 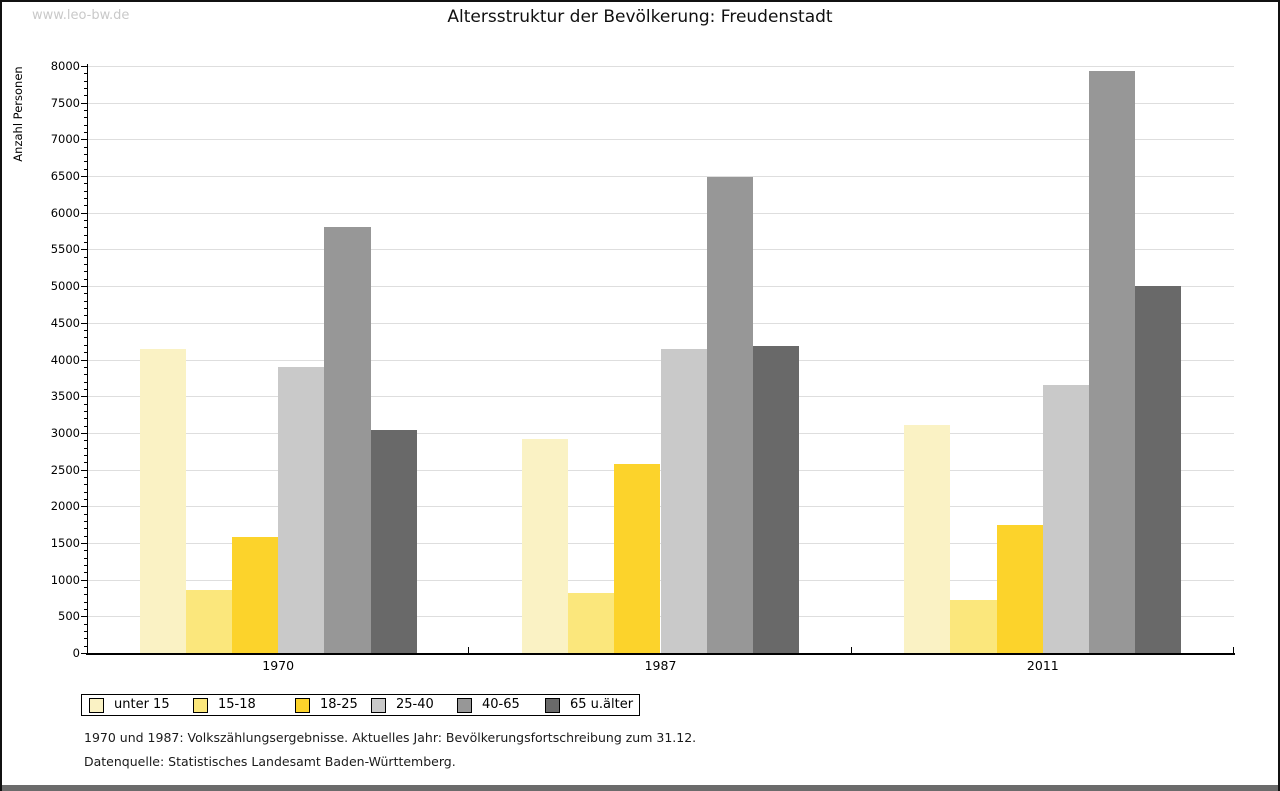 What do you see at coordinates (552, 705) in the screenshot?
I see `legend-swatch-65-u-lter` at bounding box center [552, 705].